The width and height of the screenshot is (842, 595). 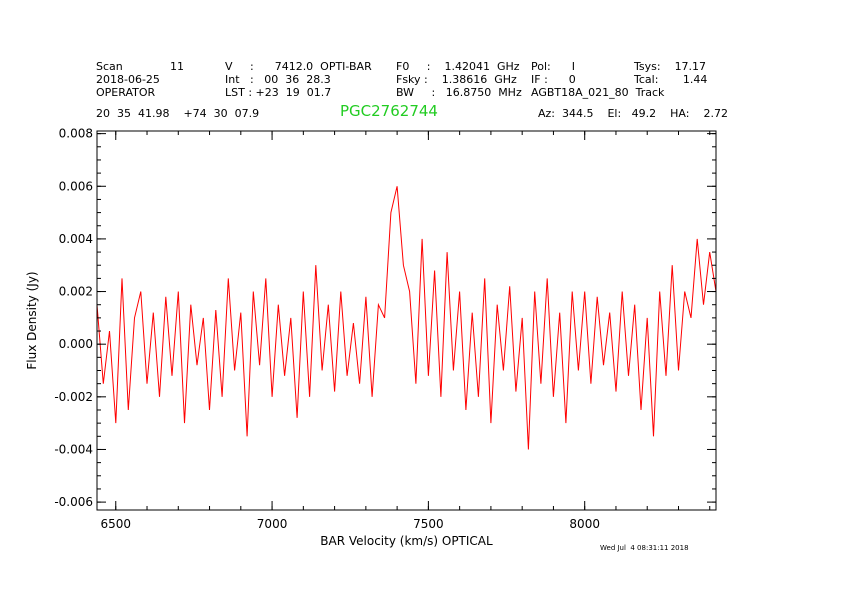 What do you see at coordinates (670, 66) in the screenshot?
I see `header-tsys: Tsys: 17.17` at bounding box center [670, 66].